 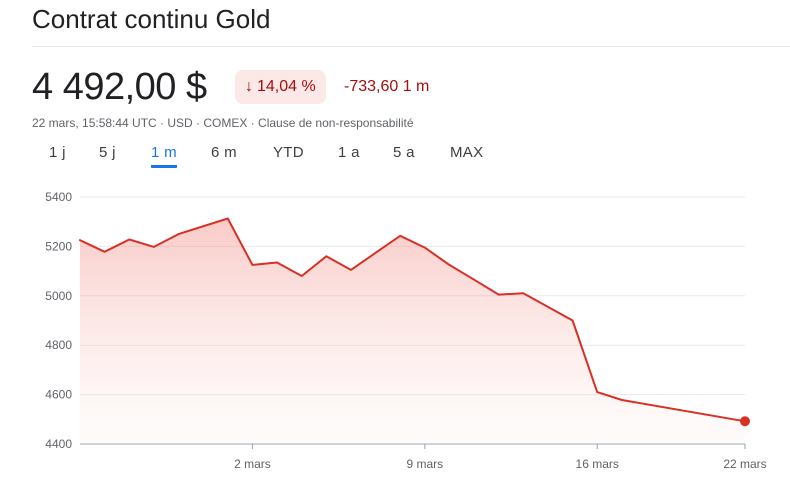 What do you see at coordinates (58, 246) in the screenshot?
I see `y-tick-label: 5200` at bounding box center [58, 246].